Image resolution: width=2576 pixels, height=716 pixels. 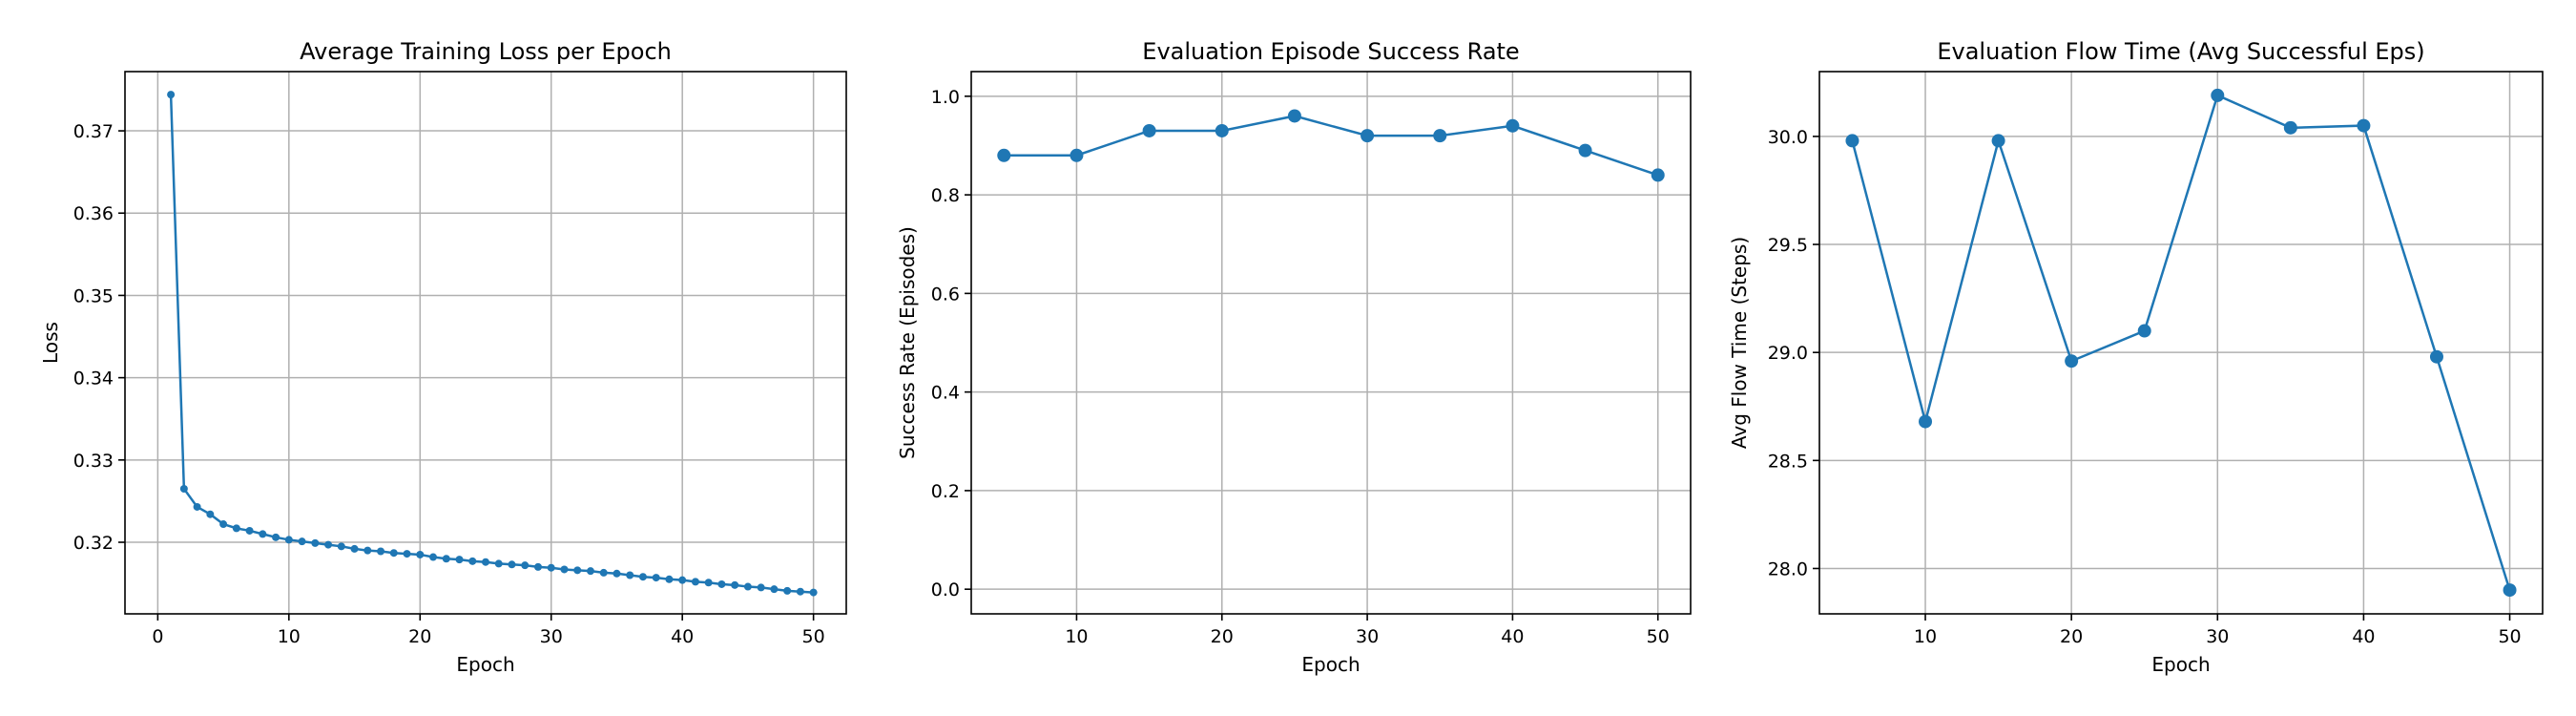 What do you see at coordinates (1788, 353) in the screenshot?
I see `y-tick-label: 29.0` at bounding box center [1788, 353].